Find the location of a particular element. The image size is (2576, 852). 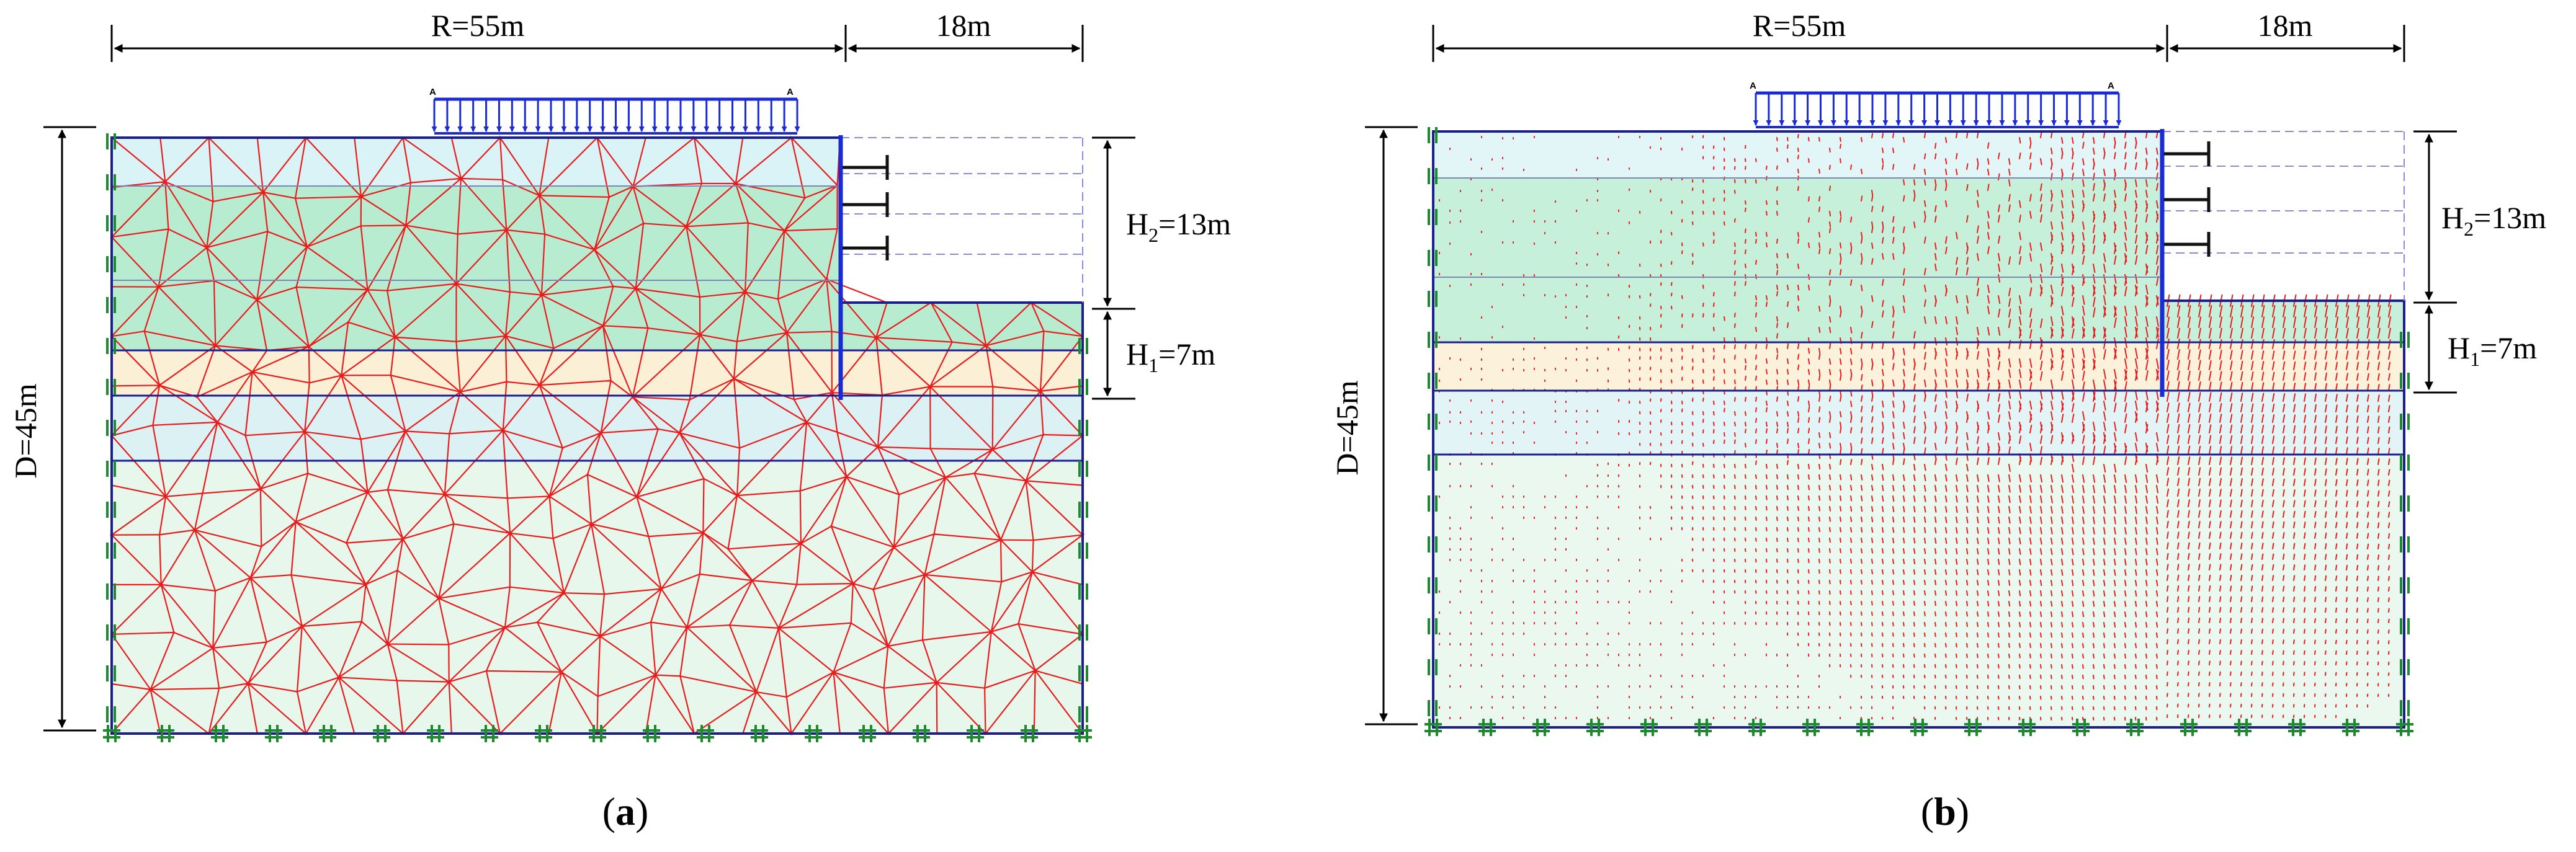

layer-sand-fill is located at coordinates (1918, 366).